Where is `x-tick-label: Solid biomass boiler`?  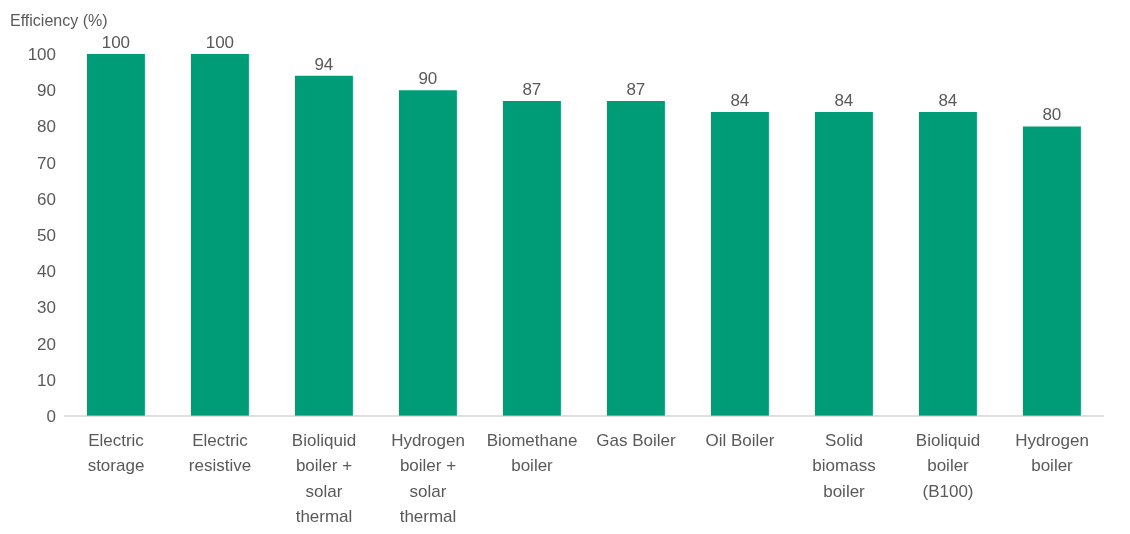
x-tick-label: Solid biomass boiler is located at coordinates (844, 465).